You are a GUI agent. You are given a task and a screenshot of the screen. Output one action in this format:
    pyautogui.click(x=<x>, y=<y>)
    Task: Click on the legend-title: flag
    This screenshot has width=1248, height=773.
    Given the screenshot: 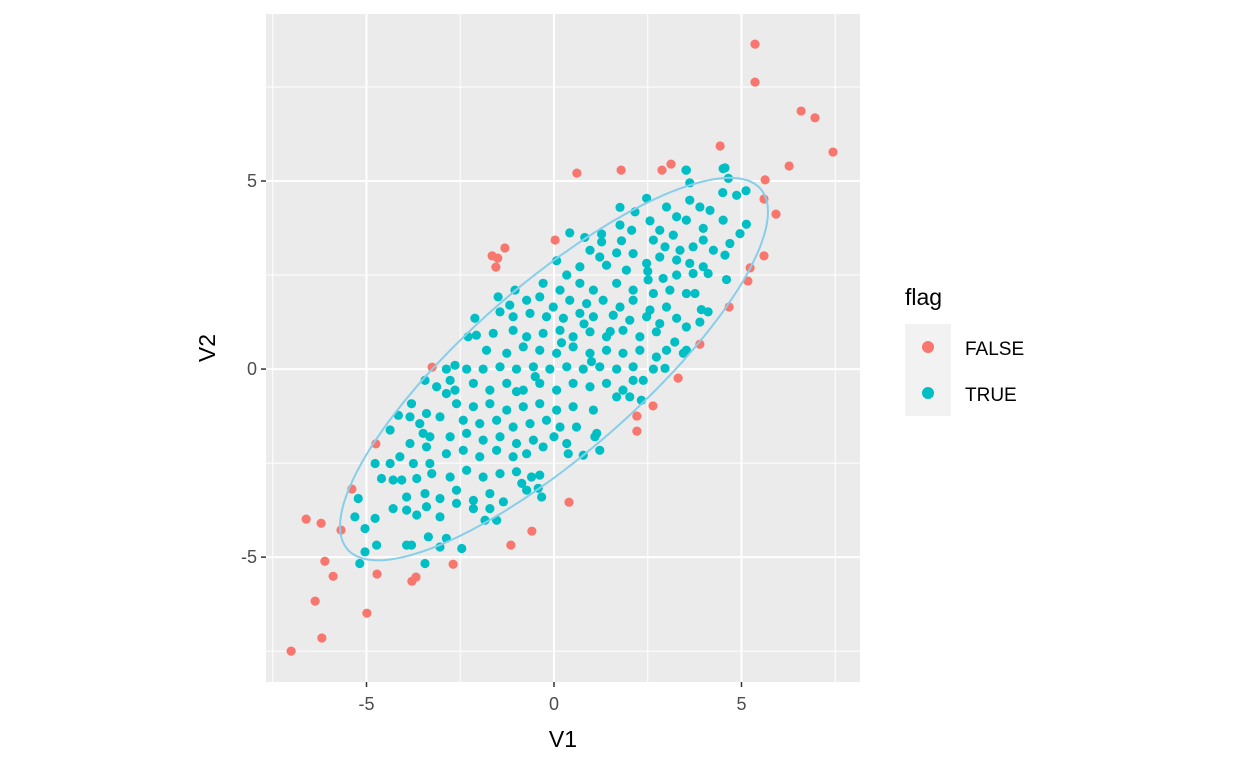 What is the action you would take?
    pyautogui.click(x=923, y=297)
    